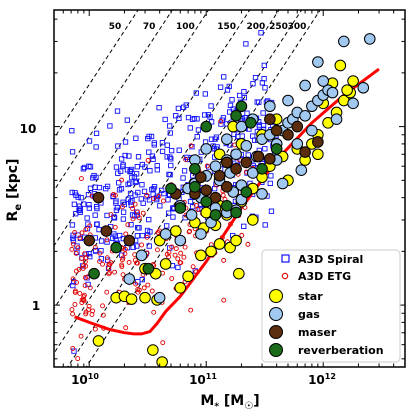 The image size is (415, 415). Describe the element at coordinates (229, 402) in the screenshot. I see `x-axis-label: M* [M☉]` at that location.